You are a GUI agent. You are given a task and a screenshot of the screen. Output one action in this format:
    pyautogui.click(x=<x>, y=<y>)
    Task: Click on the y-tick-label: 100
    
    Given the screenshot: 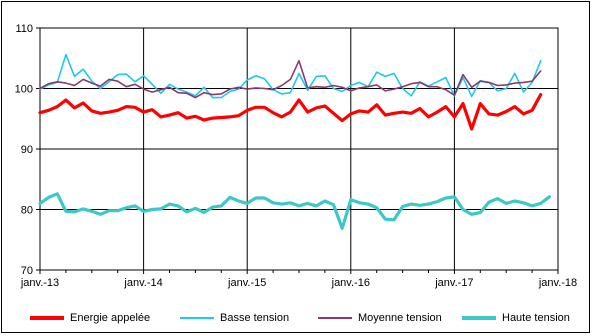 What is the action you would take?
    pyautogui.click(x=24, y=90)
    